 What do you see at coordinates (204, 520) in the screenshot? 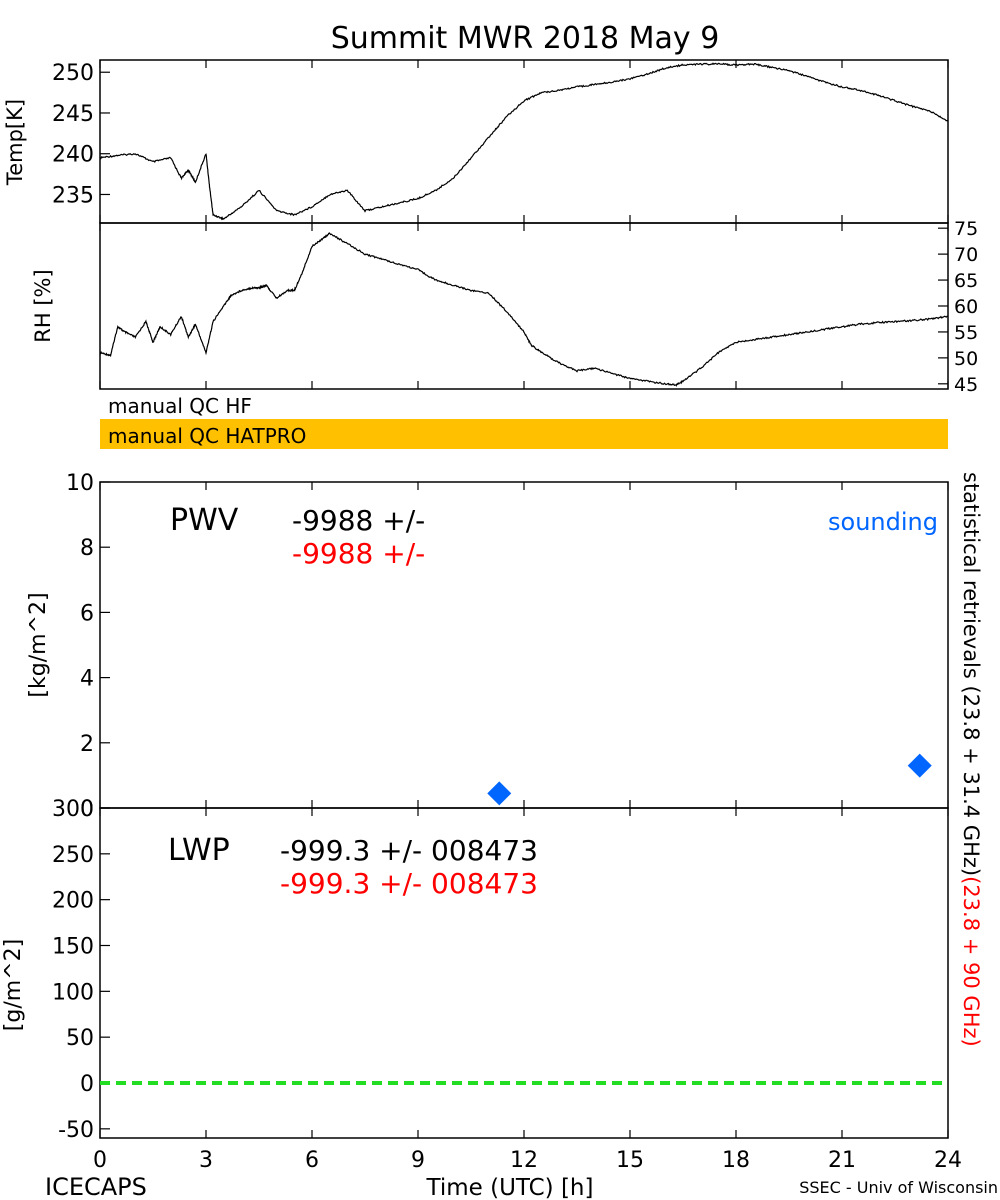
I see `pwv-label: PWV` at bounding box center [204, 520].